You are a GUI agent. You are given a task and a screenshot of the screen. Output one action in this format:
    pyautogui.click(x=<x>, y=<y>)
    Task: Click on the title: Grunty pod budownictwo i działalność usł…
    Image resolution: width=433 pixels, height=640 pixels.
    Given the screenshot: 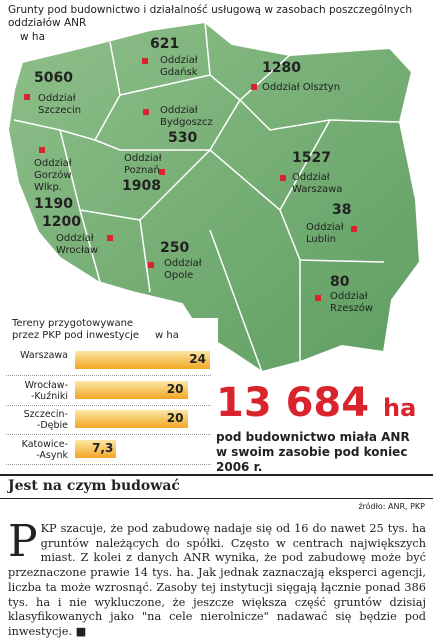 What is the action you would take?
    pyautogui.click(x=210, y=16)
    